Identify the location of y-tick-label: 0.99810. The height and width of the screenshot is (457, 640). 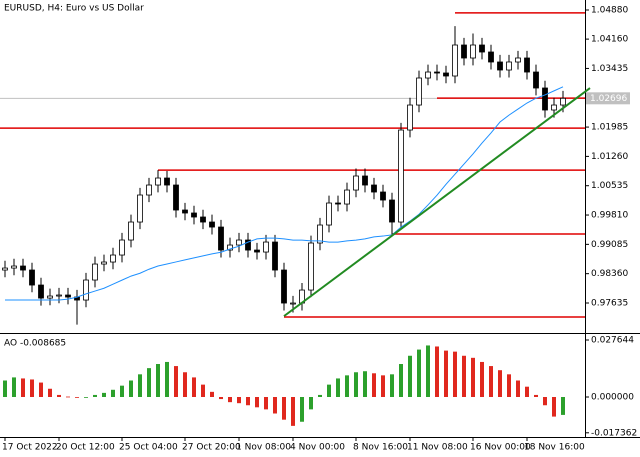
(609, 216).